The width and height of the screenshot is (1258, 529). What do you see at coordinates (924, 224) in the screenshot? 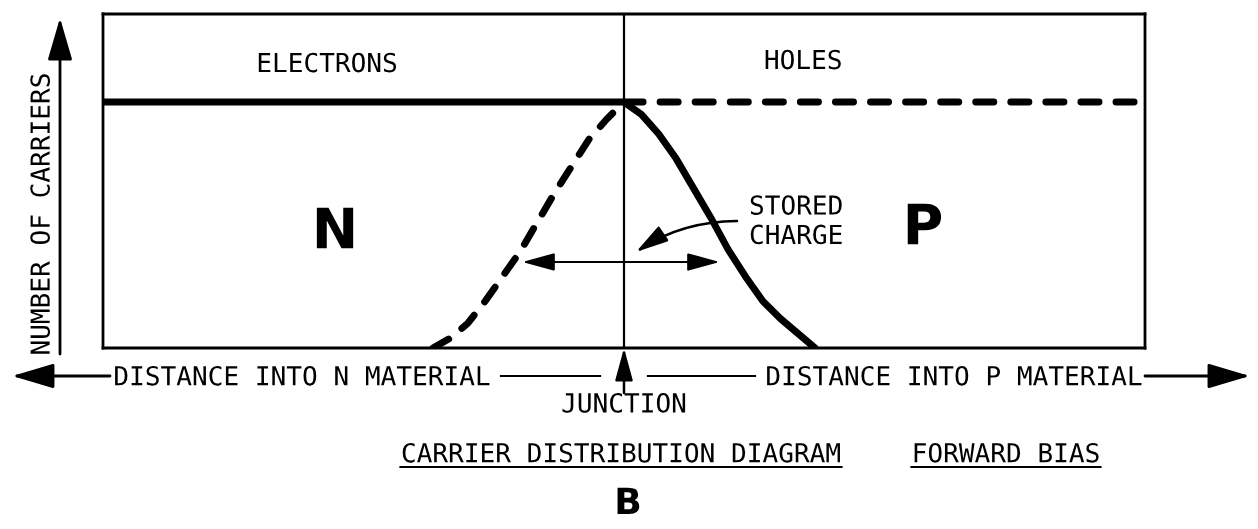
I see `annotation: P` at bounding box center [924, 224].